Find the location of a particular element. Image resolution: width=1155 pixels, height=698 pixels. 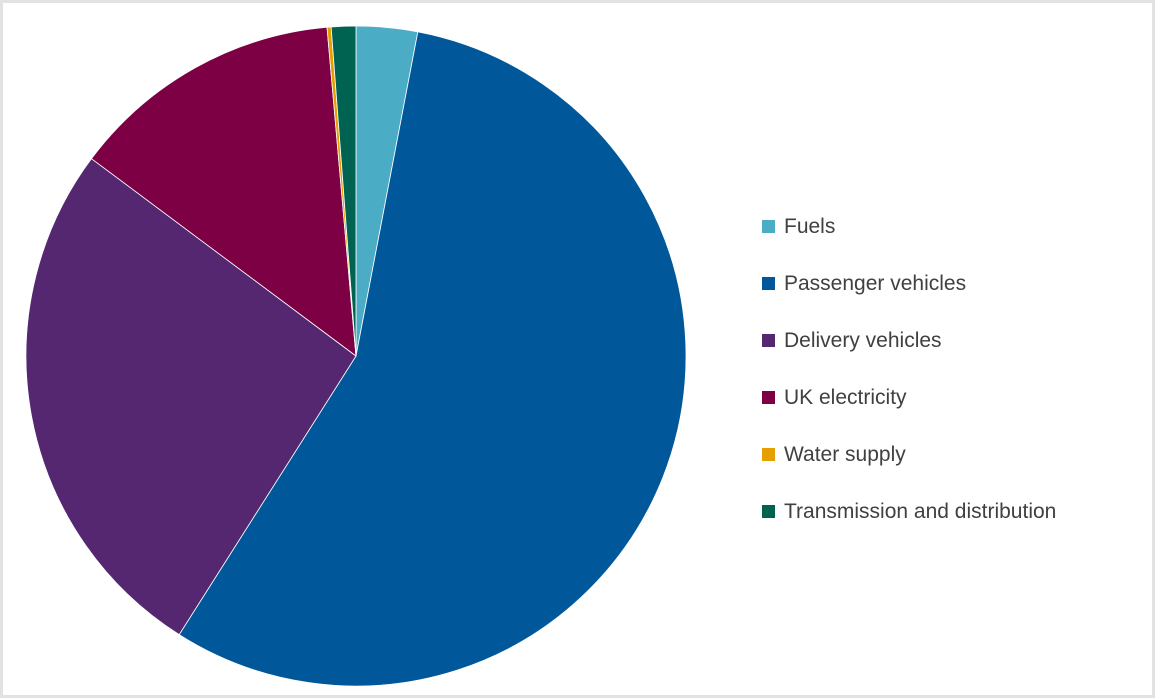

legend-item-water-supply: Water supply is located at coordinates (909, 454).